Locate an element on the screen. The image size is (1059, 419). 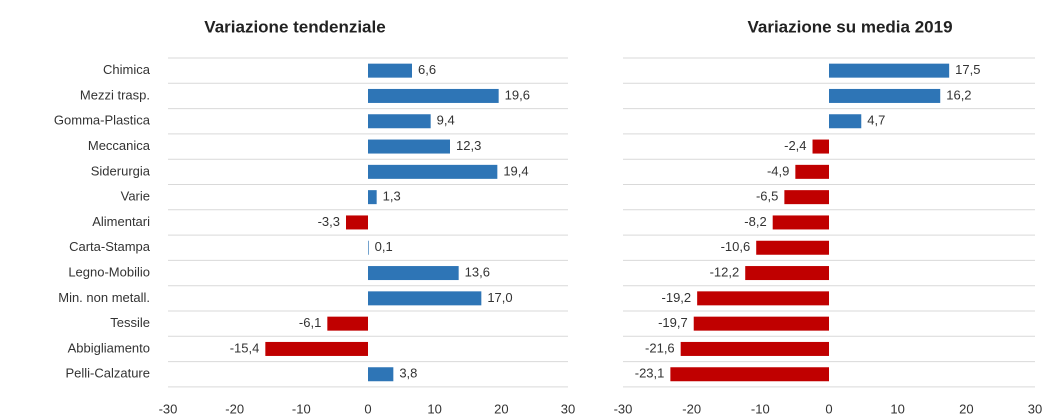
value-label: -19,7 is located at coordinates (673, 322).